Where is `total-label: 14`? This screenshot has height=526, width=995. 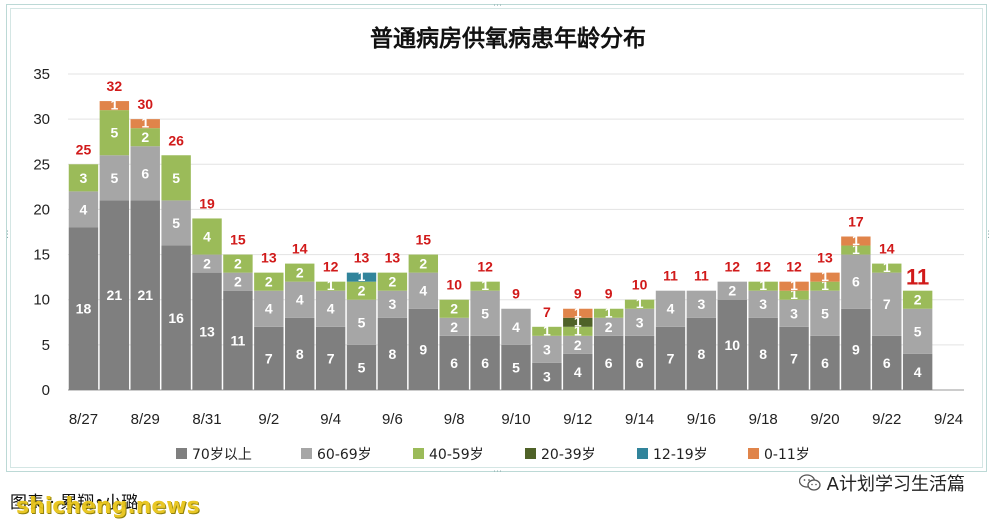 total-label: 14 is located at coordinates (887, 249).